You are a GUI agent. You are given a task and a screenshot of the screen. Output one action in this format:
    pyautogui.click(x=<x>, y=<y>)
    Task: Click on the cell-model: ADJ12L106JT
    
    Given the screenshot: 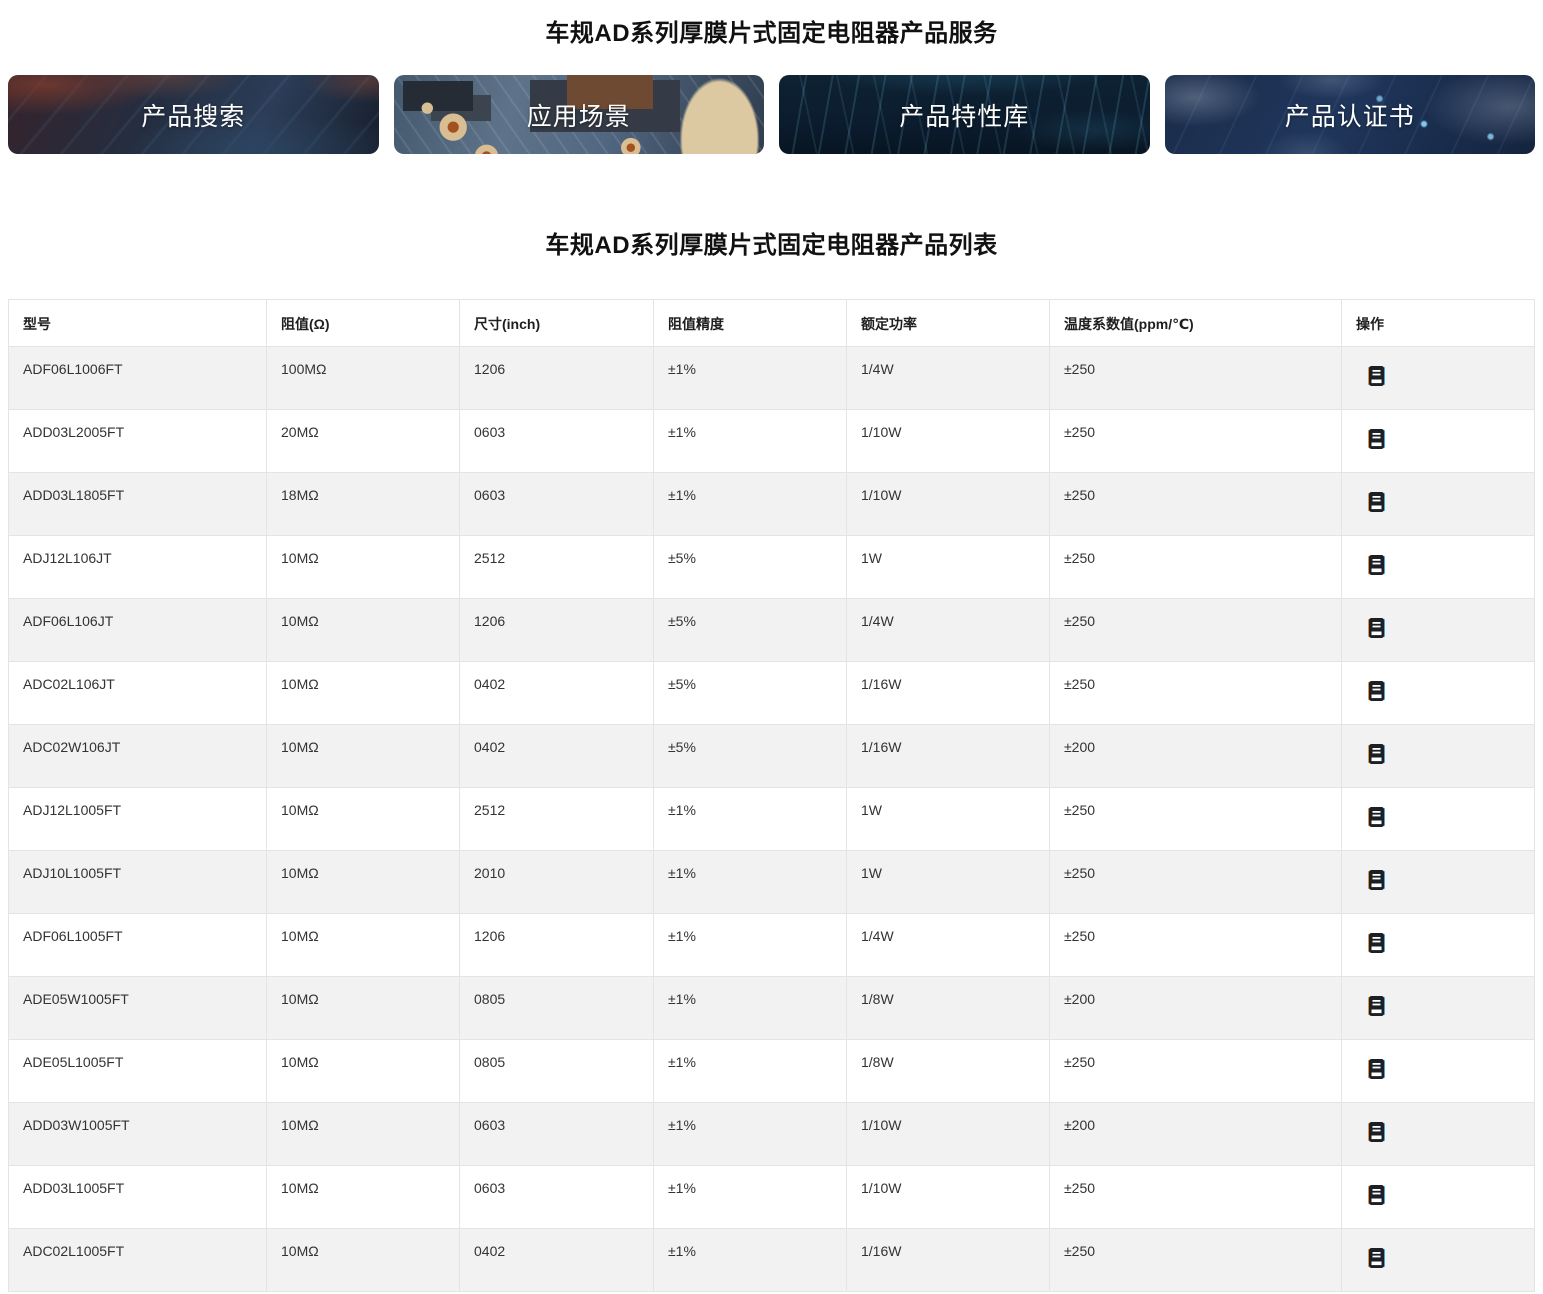 What is the action you would take?
    pyautogui.click(x=137, y=567)
    